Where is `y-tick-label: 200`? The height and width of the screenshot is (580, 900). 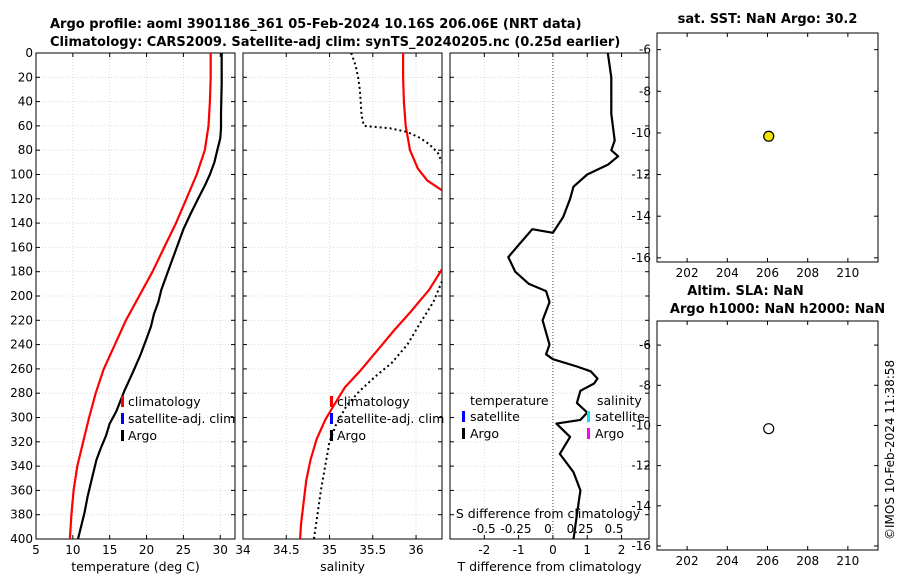 y-tick-label: 200 is located at coordinates (21, 296).